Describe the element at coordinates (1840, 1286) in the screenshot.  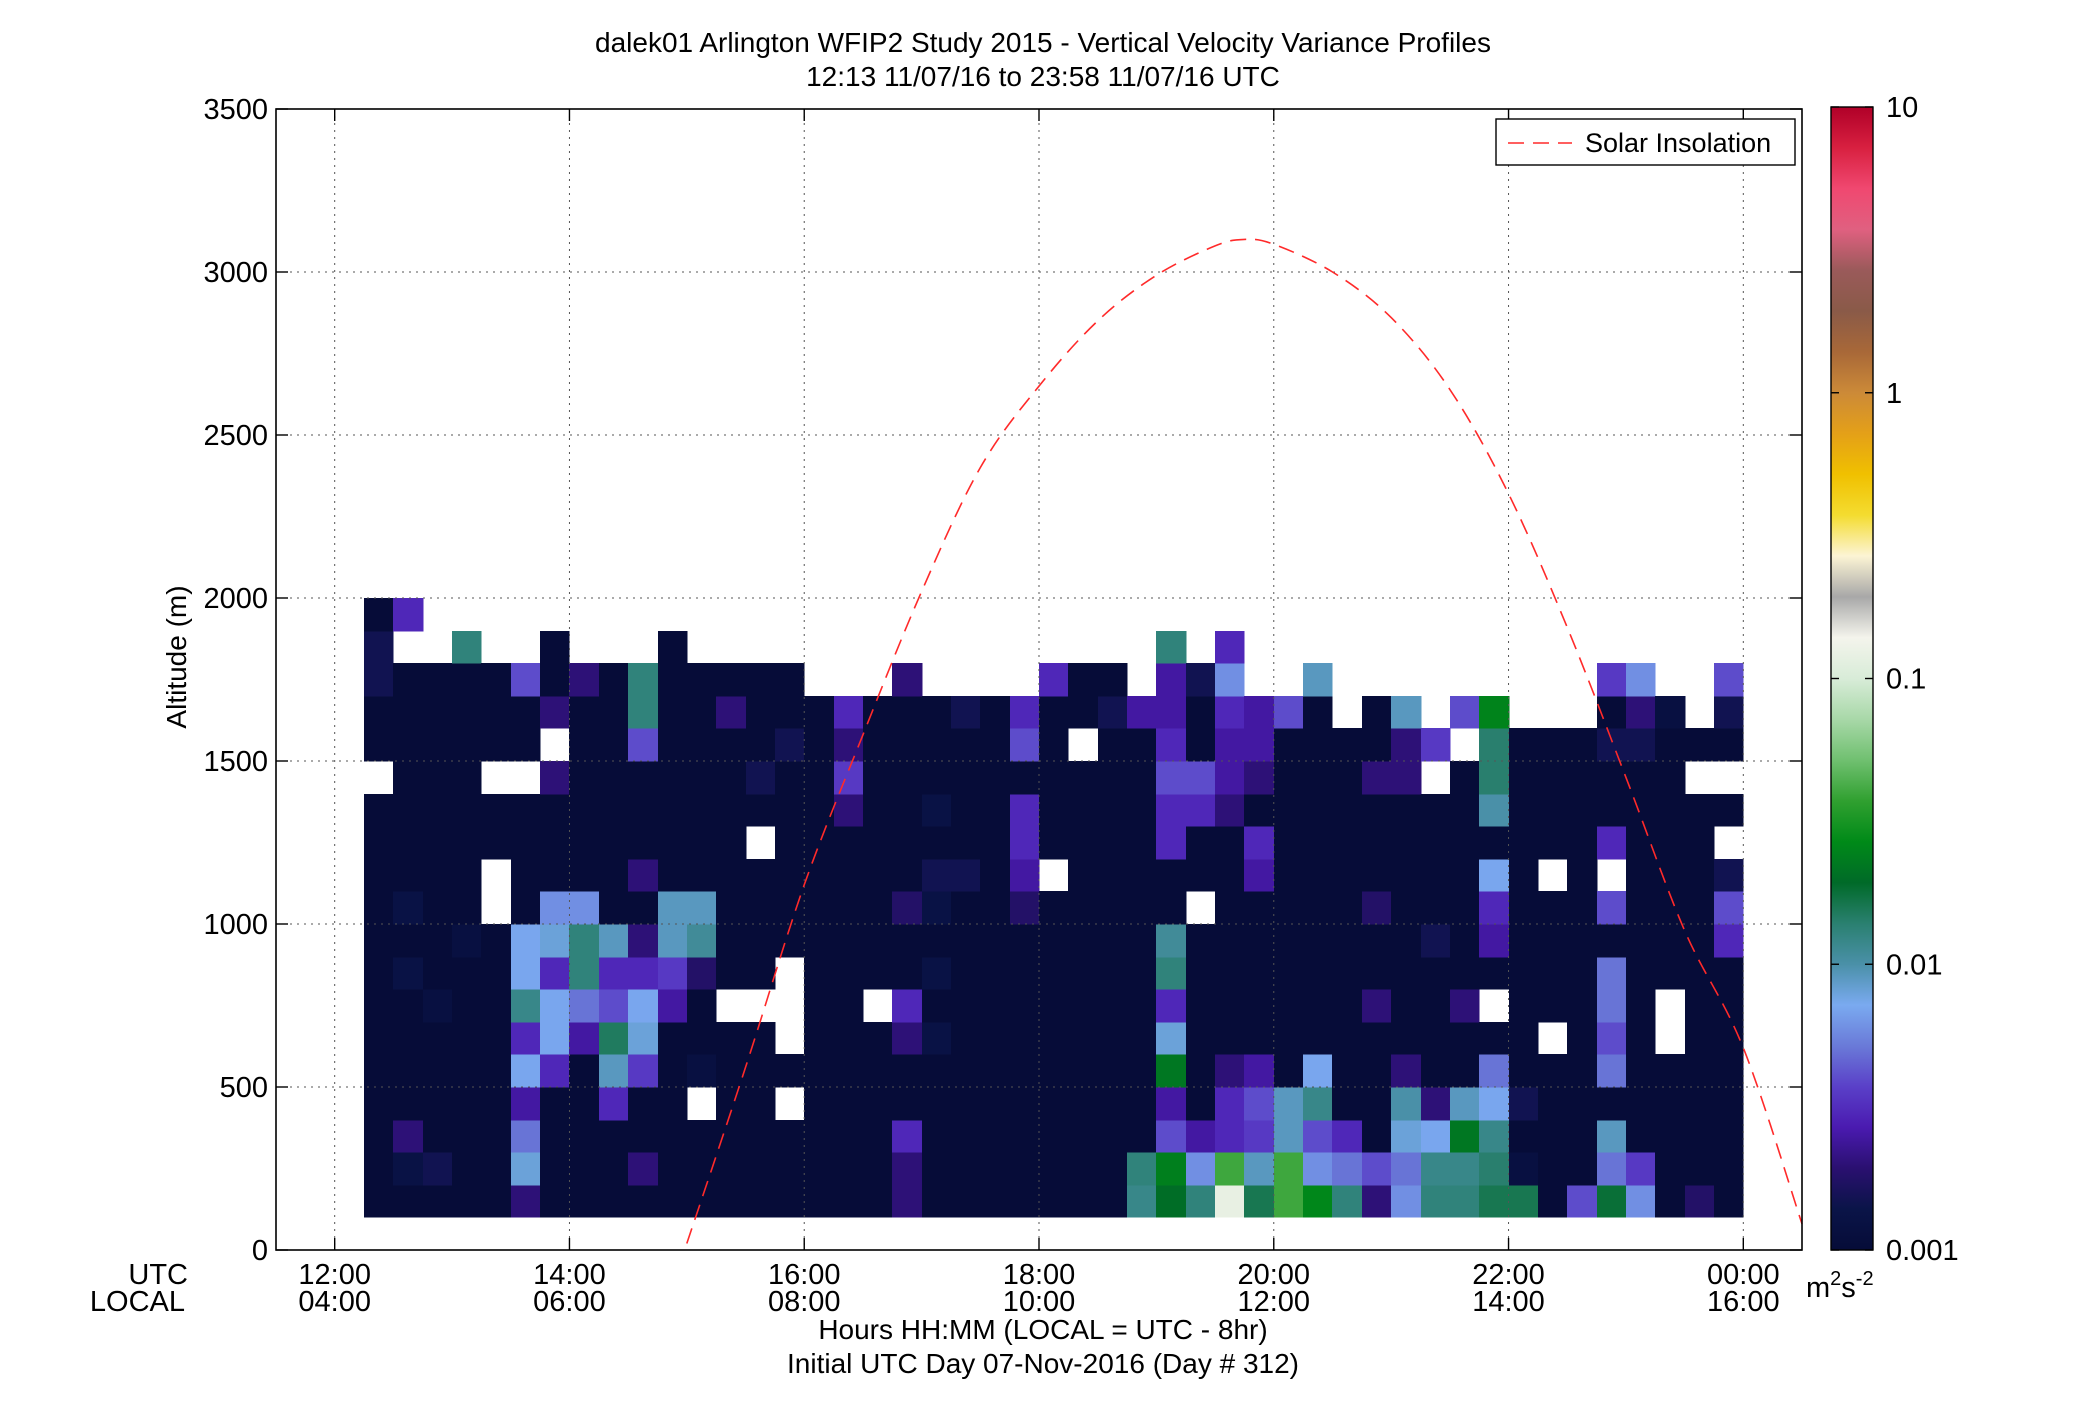
I see `colorbar-unit-label: m2s-2` at that location.